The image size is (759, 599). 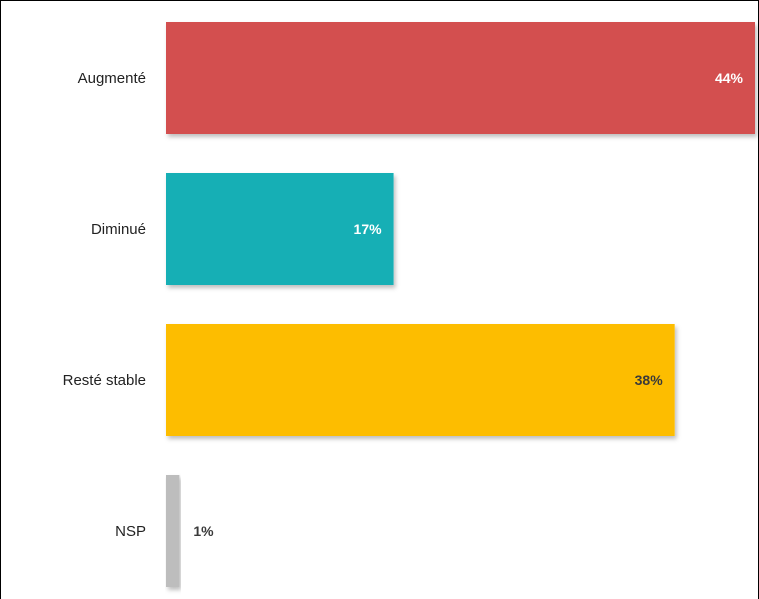 What do you see at coordinates (104, 380) in the screenshot?
I see `category-label-reste-stable: Resté stable` at bounding box center [104, 380].